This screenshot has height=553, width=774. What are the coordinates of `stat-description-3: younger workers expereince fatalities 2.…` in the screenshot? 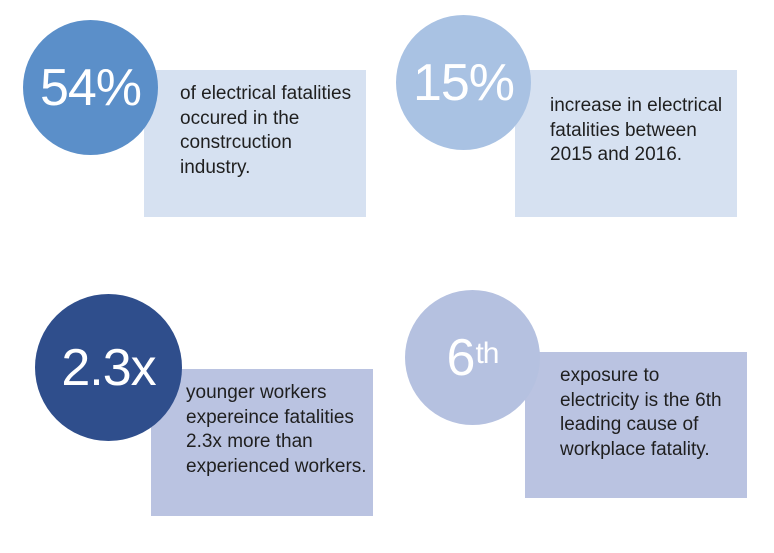 It's located at (276, 429).